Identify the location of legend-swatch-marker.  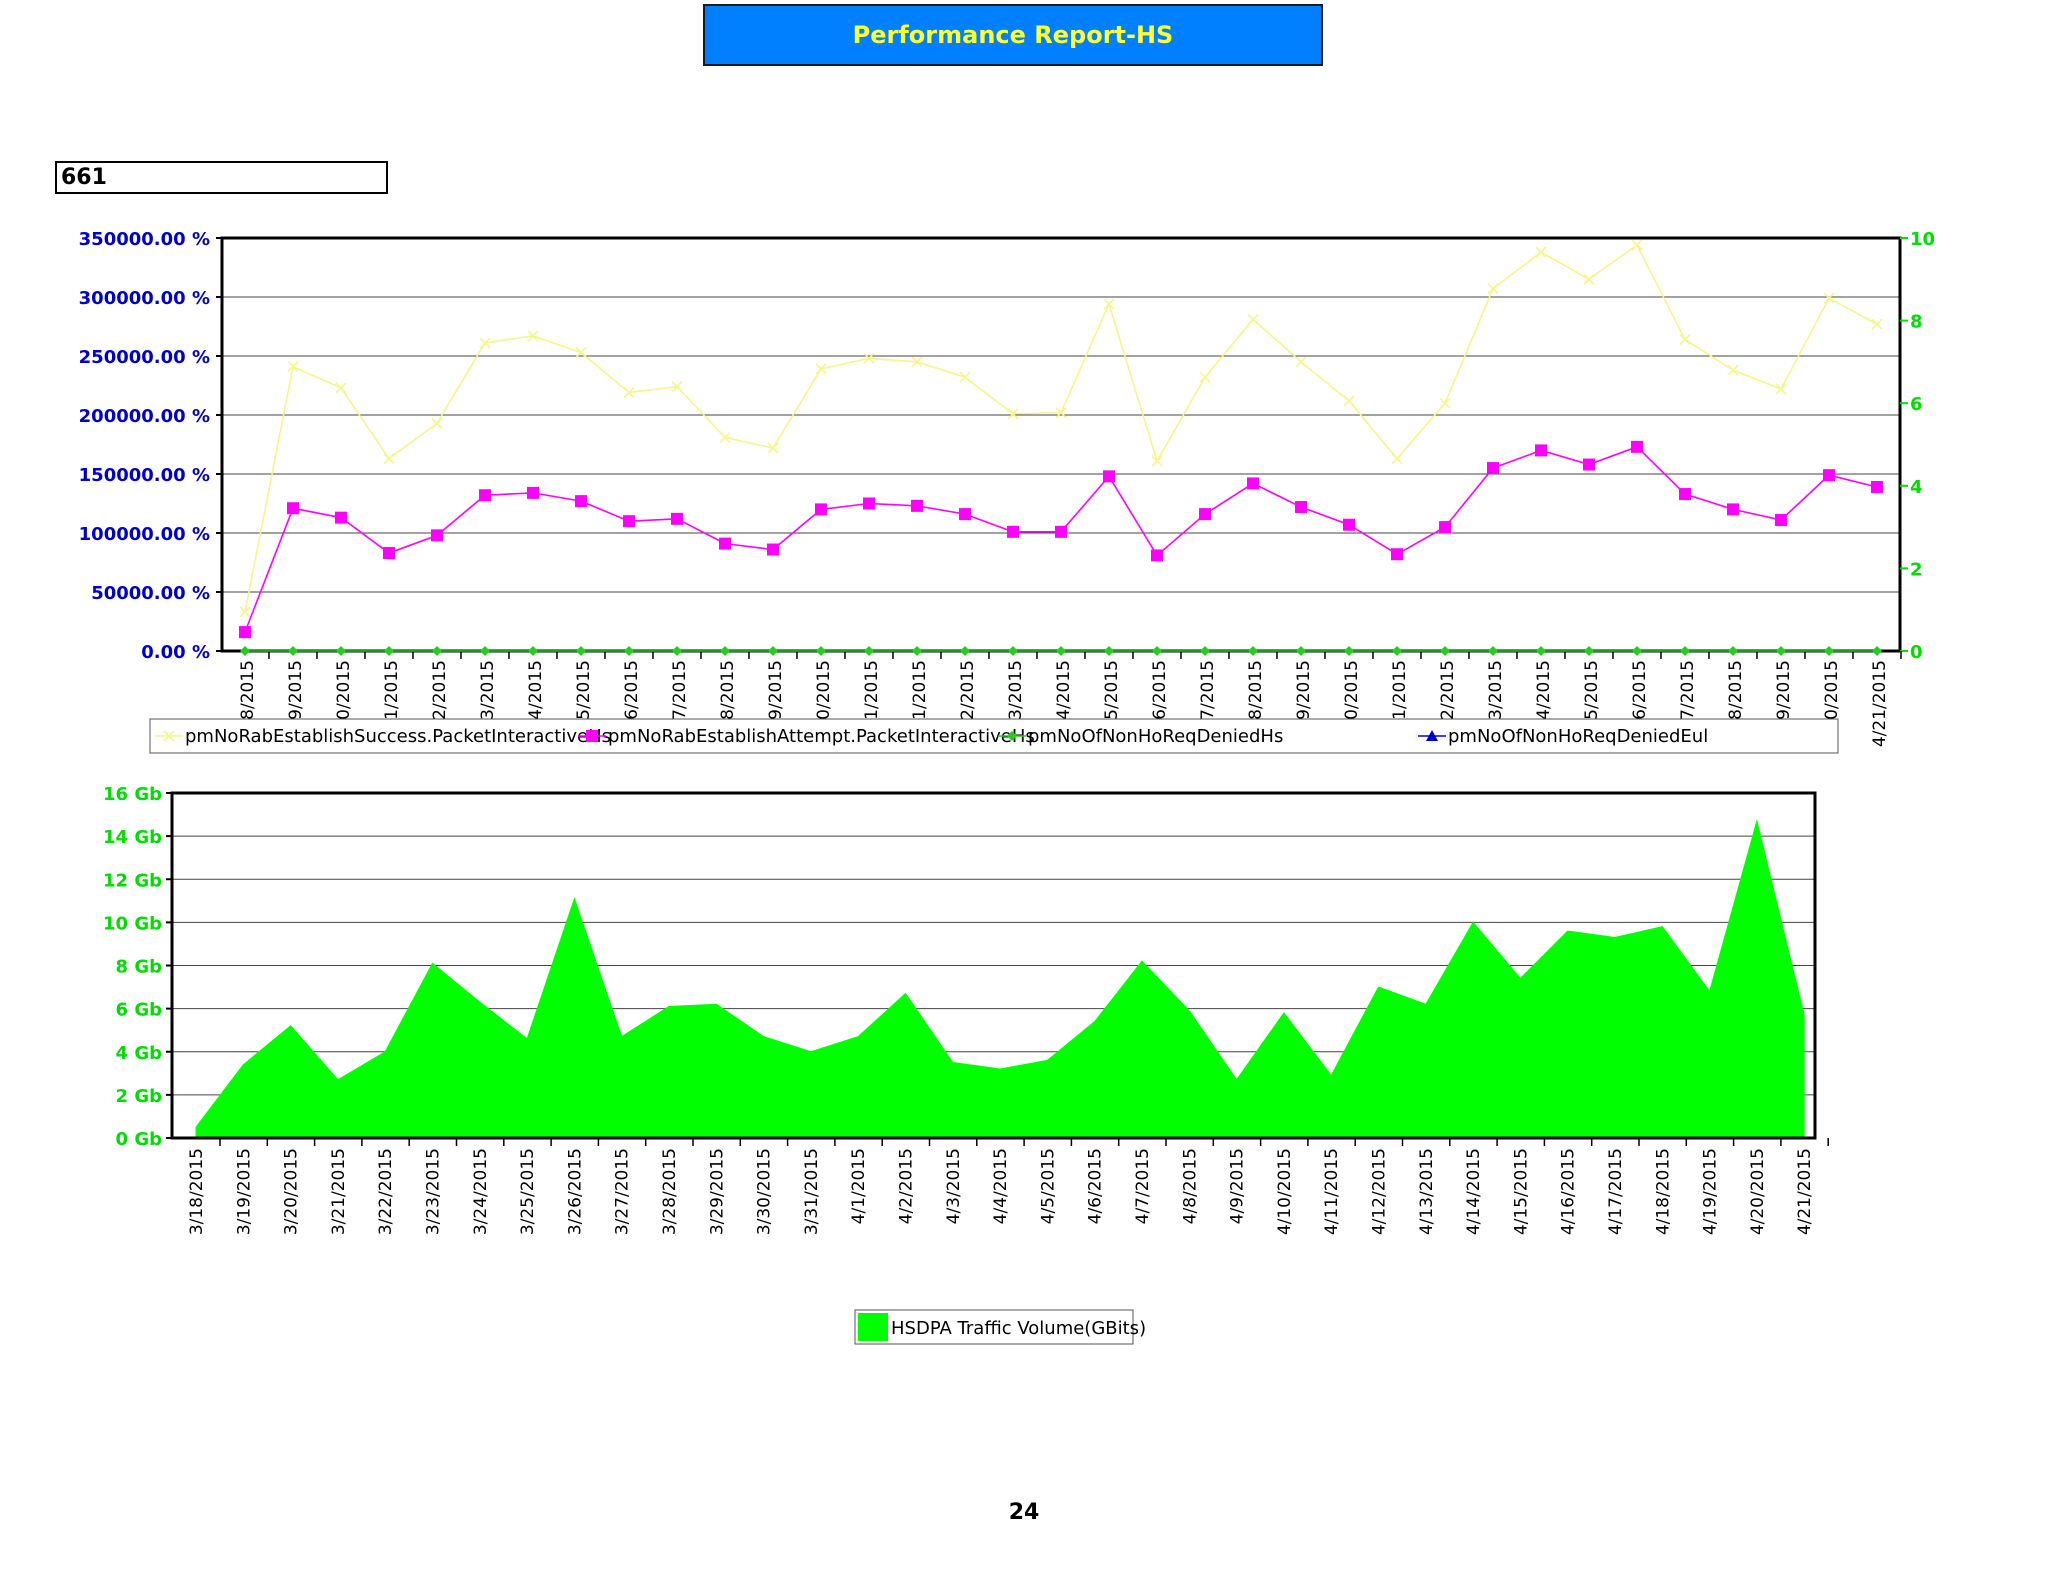
(1432, 735).